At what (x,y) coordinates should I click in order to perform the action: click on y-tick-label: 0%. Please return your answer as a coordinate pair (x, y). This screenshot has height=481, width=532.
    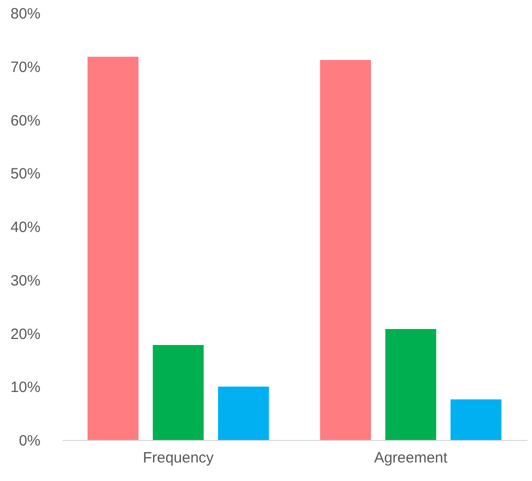
    Looking at the image, I should click on (29, 441).